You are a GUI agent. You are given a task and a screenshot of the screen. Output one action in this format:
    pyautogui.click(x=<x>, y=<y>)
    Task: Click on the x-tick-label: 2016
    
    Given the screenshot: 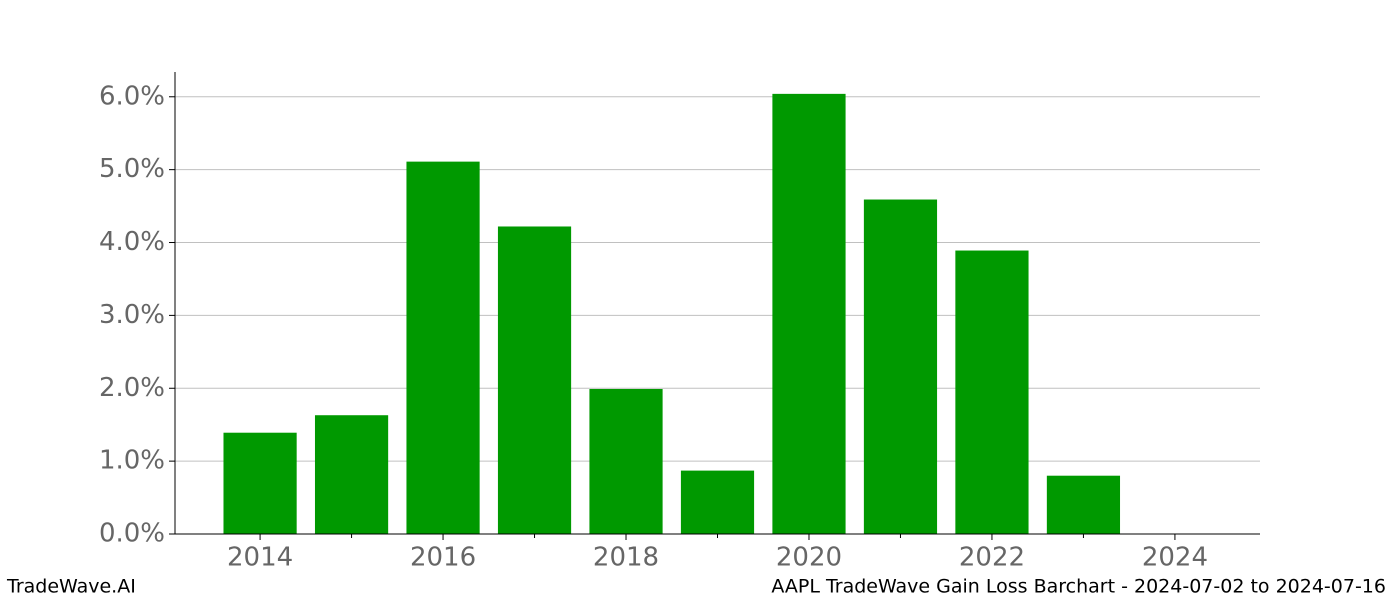 What is the action you would take?
    pyautogui.click(x=443, y=558)
    